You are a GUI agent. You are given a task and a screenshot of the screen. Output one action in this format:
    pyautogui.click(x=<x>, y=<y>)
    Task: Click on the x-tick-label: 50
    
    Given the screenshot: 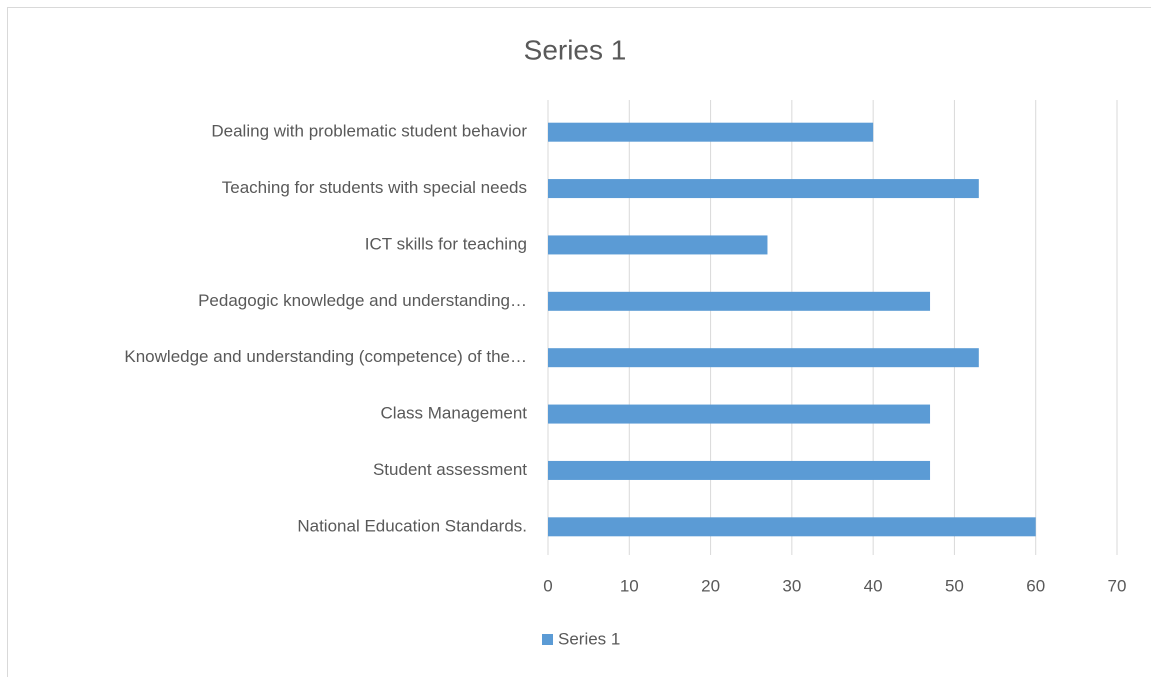 What is the action you would take?
    pyautogui.click(x=954, y=585)
    